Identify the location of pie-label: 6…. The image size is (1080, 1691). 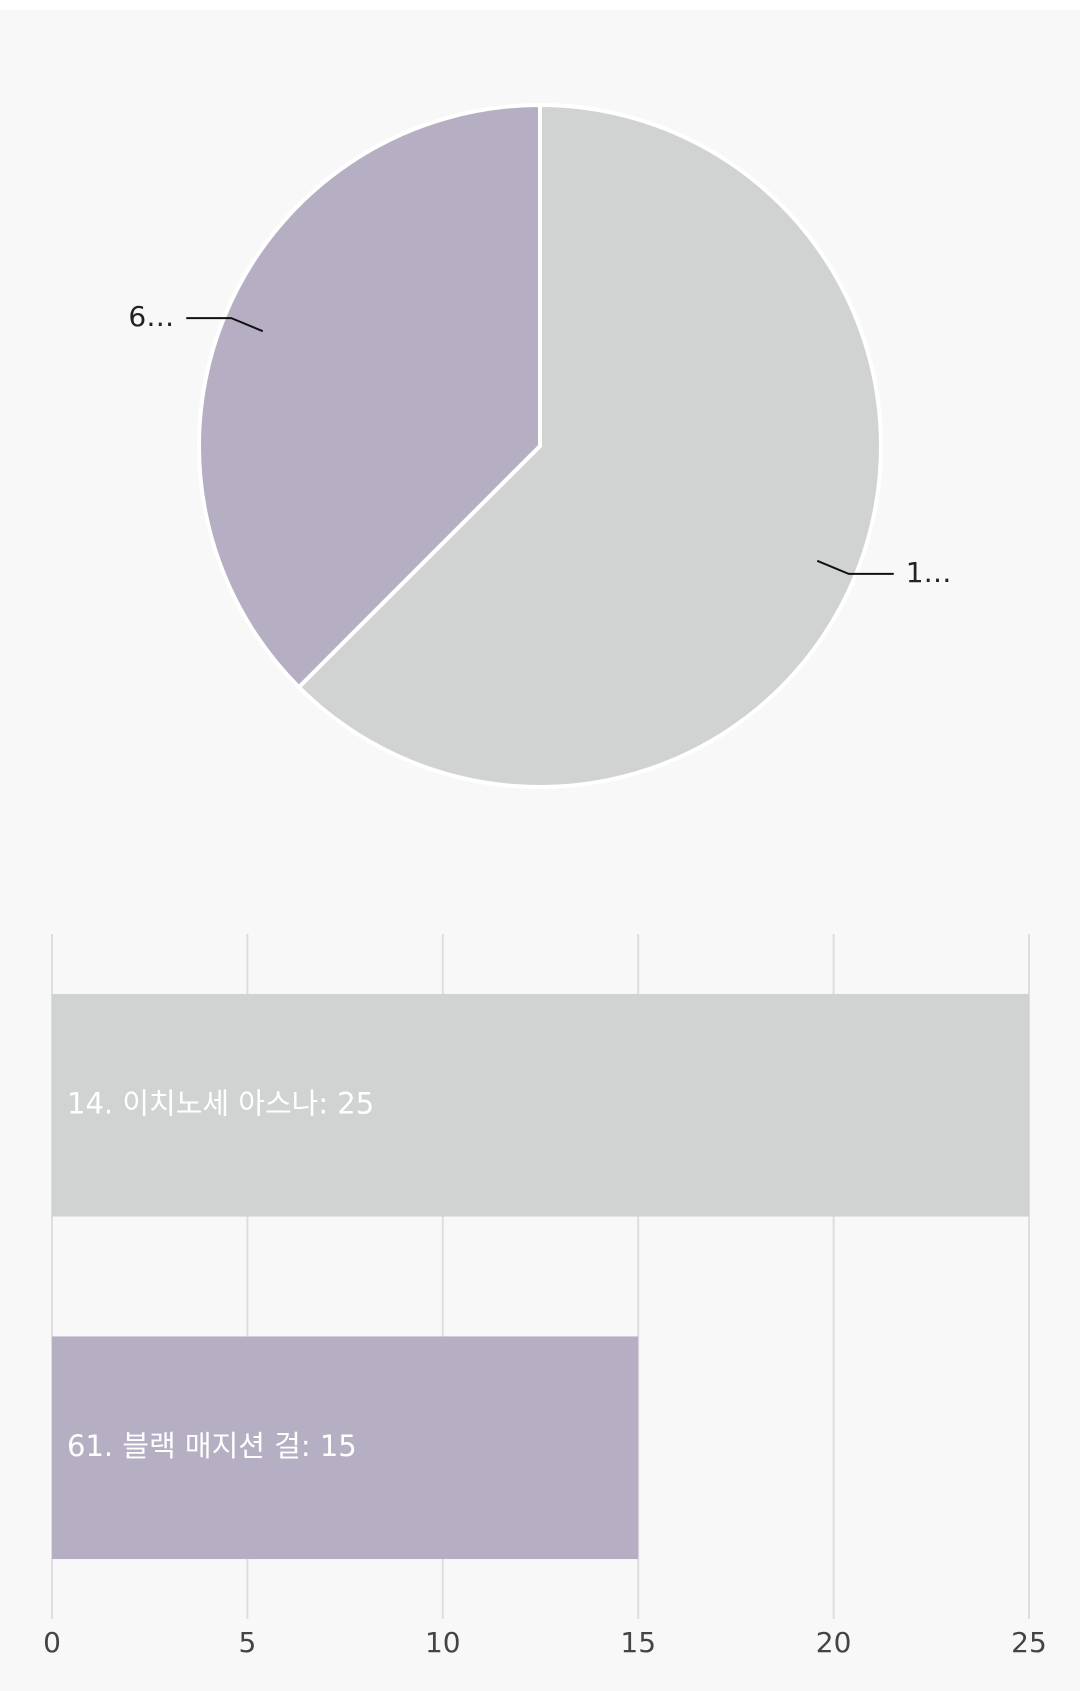
(151, 316).